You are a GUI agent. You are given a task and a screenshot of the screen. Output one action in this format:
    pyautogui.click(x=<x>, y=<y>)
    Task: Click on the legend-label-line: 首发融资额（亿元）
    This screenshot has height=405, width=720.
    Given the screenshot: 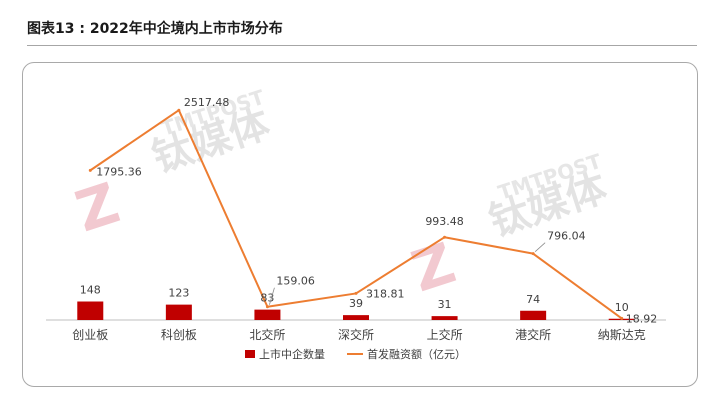 What is the action you would take?
    pyautogui.click(x=416, y=354)
    